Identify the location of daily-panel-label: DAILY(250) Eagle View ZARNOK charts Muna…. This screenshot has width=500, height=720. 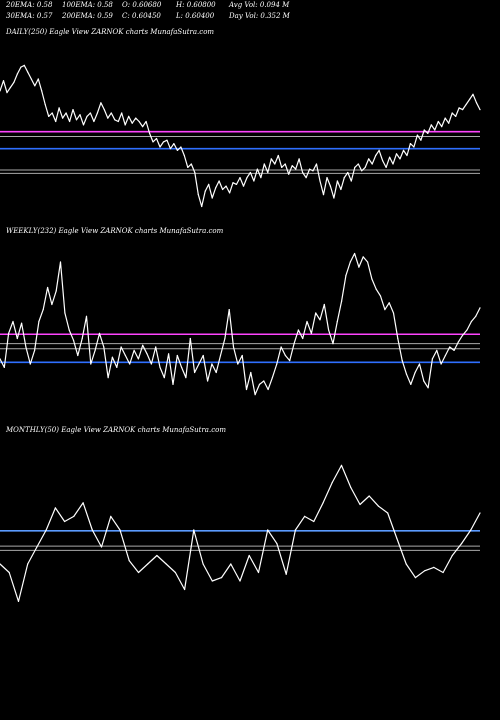
(109, 32).